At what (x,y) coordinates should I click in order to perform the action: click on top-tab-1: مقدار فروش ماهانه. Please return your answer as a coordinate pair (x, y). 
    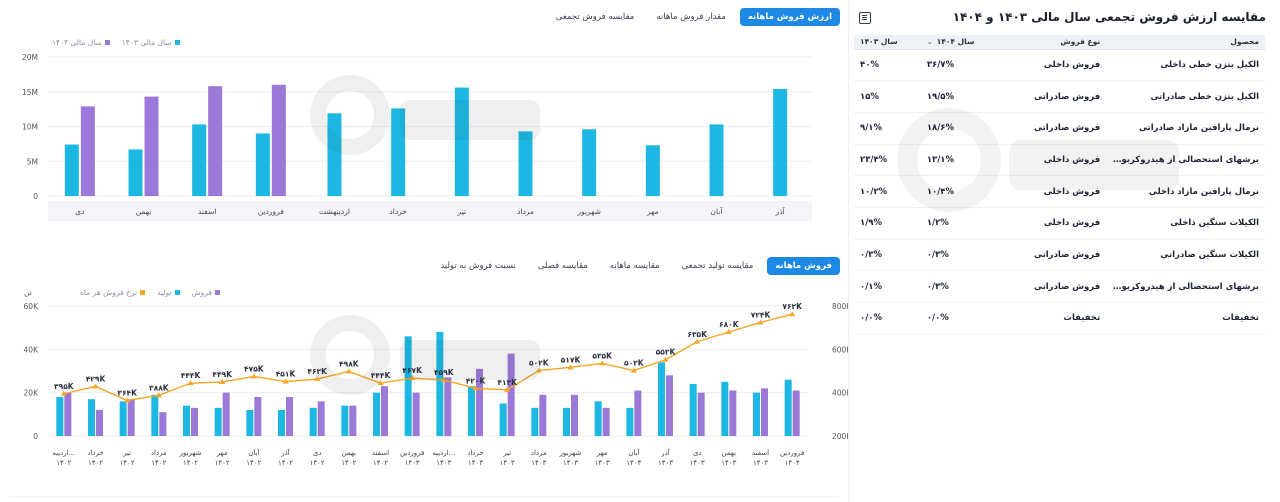
    Looking at the image, I should click on (691, 17).